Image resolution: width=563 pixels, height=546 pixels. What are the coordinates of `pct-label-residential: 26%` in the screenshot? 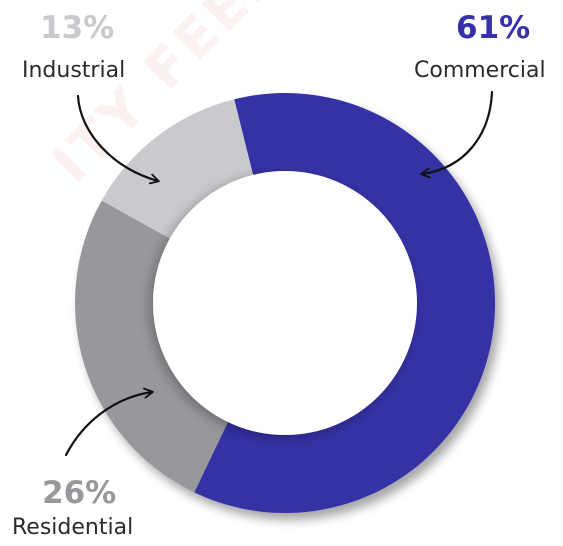 It's located at (79, 493).